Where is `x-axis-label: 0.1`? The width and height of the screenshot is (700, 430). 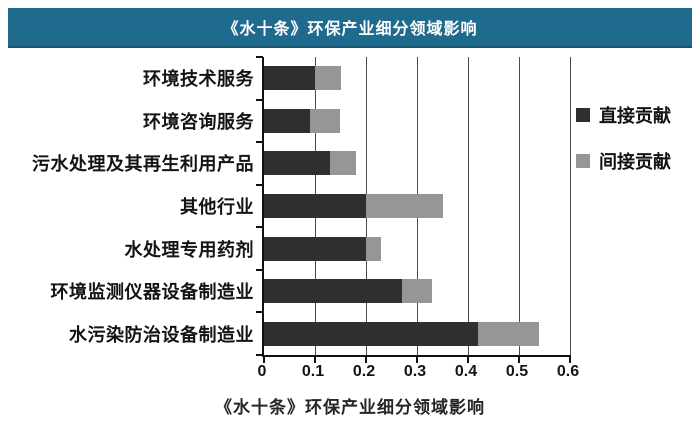 x-axis-label: 0.1 is located at coordinates (313, 371).